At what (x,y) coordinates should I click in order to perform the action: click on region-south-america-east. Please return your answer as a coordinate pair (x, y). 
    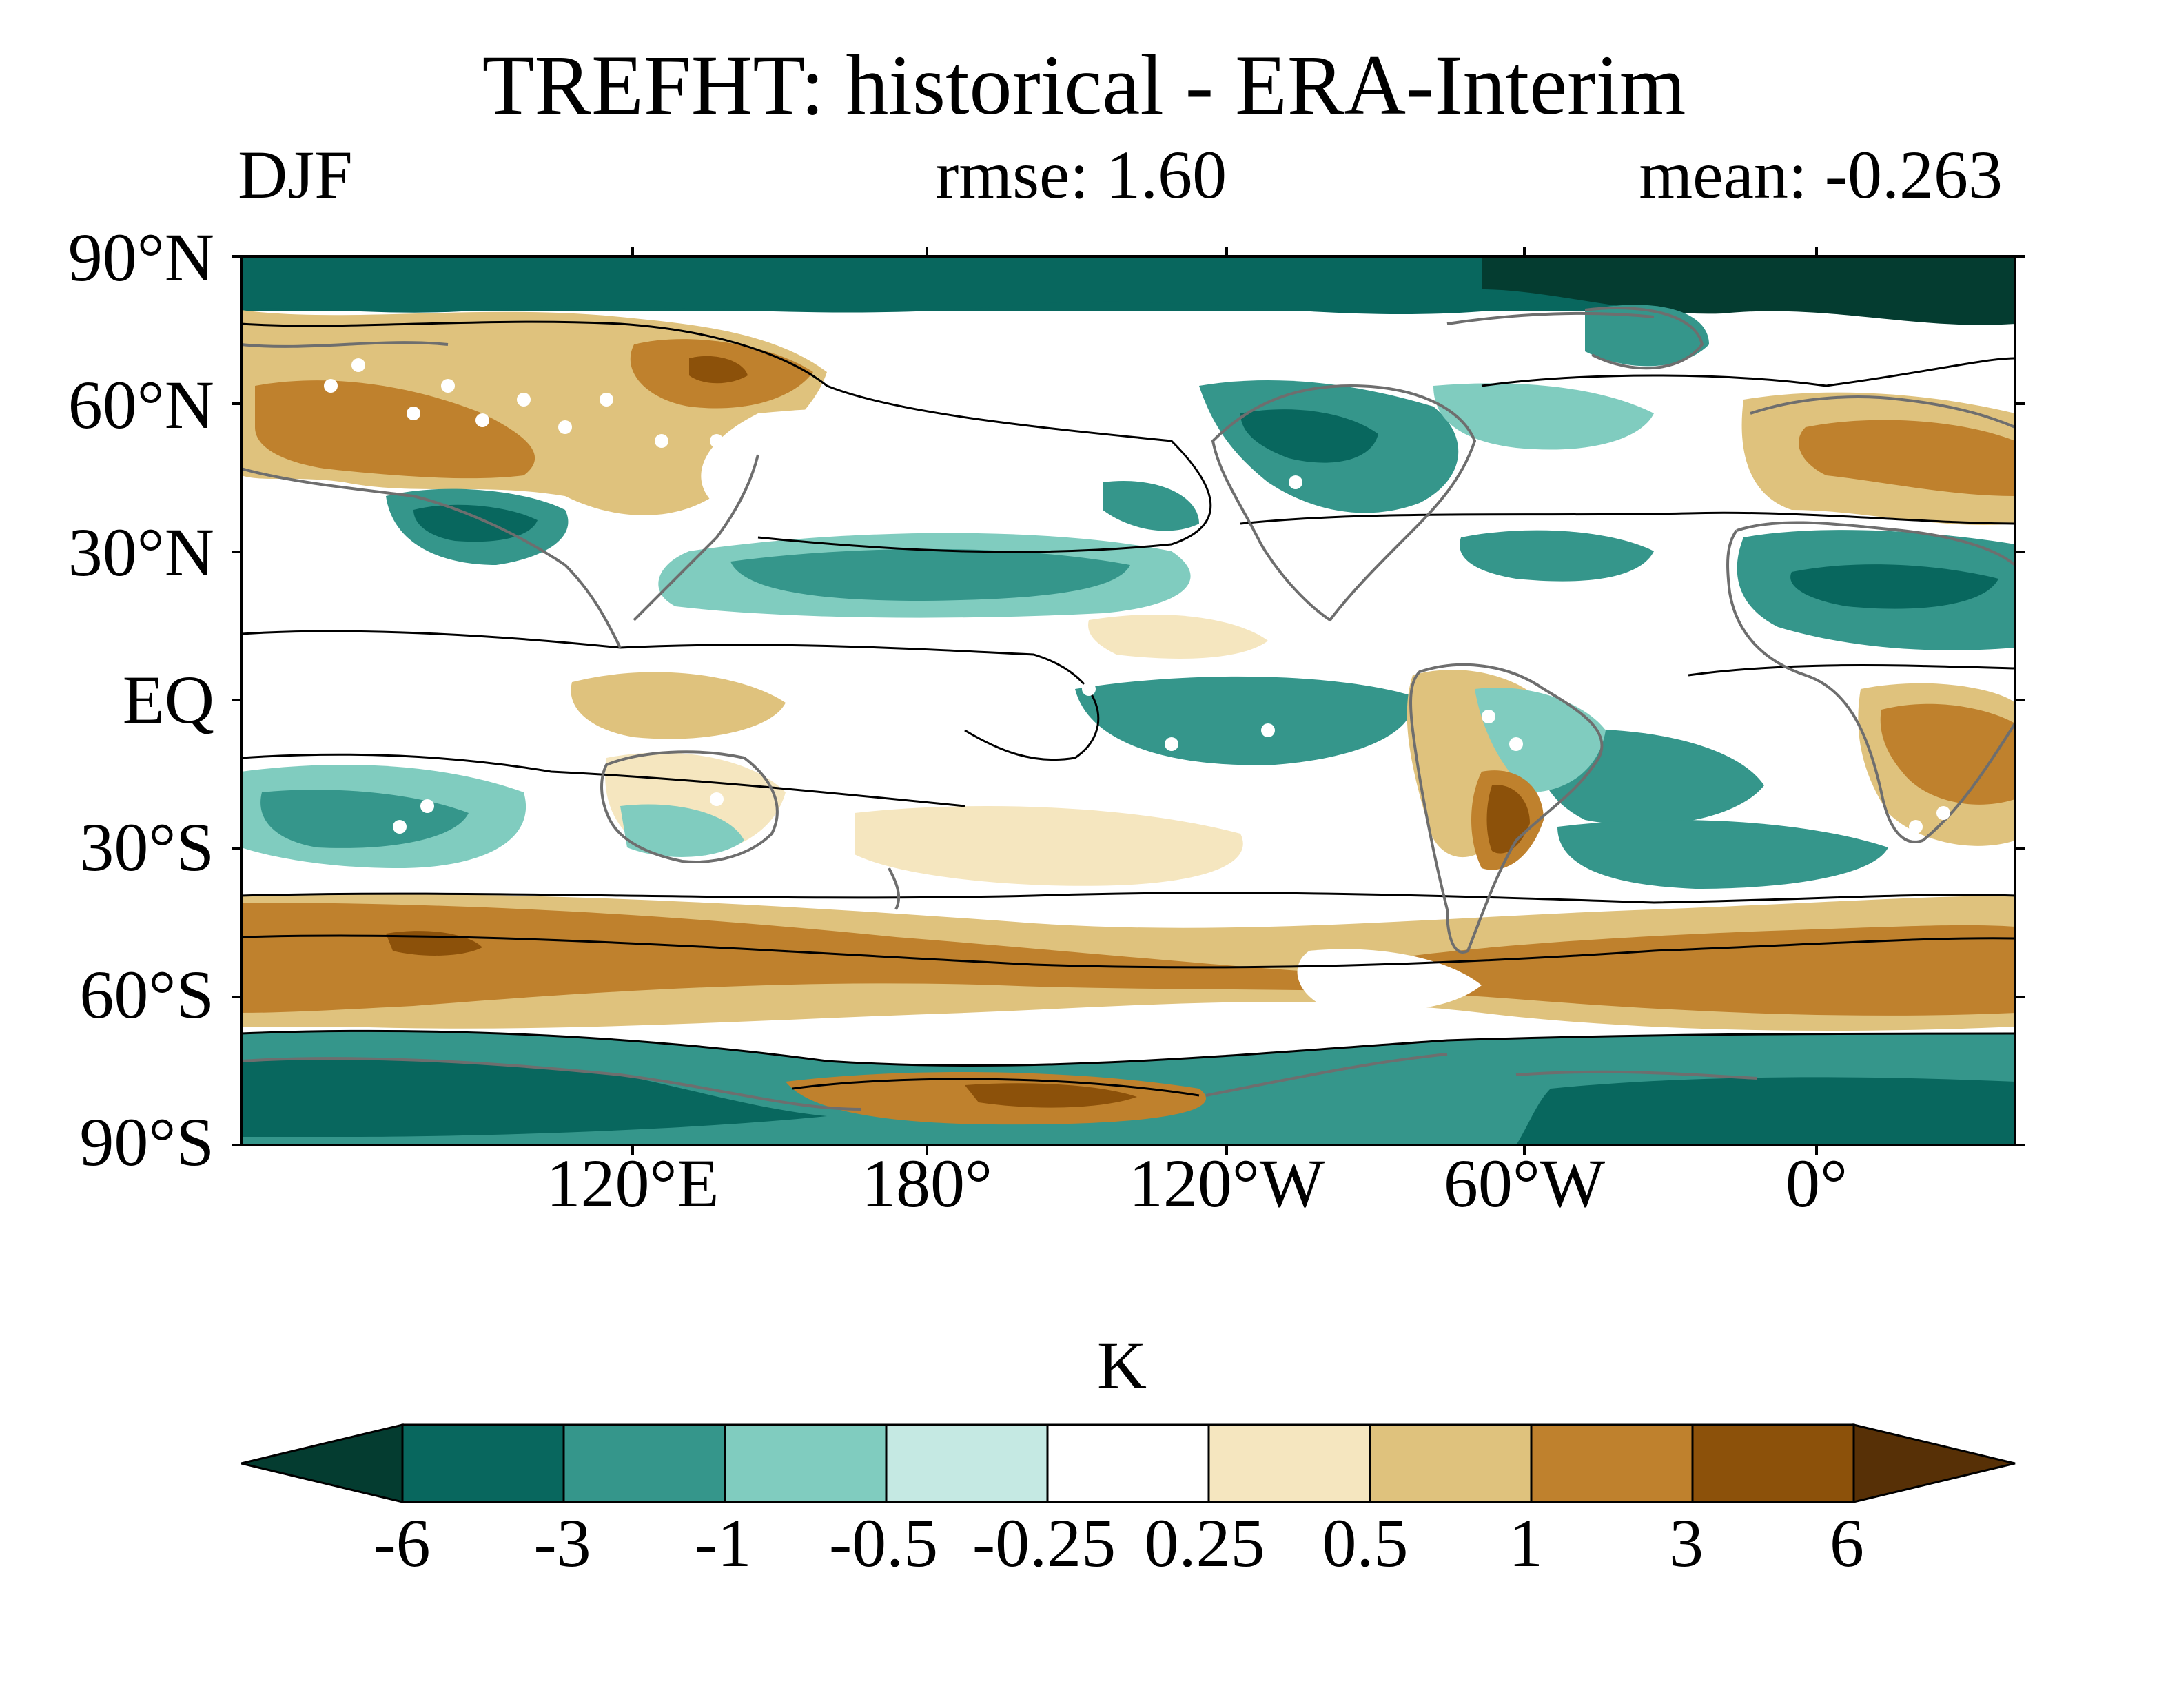
    Looking at the image, I should click on (1541, 740).